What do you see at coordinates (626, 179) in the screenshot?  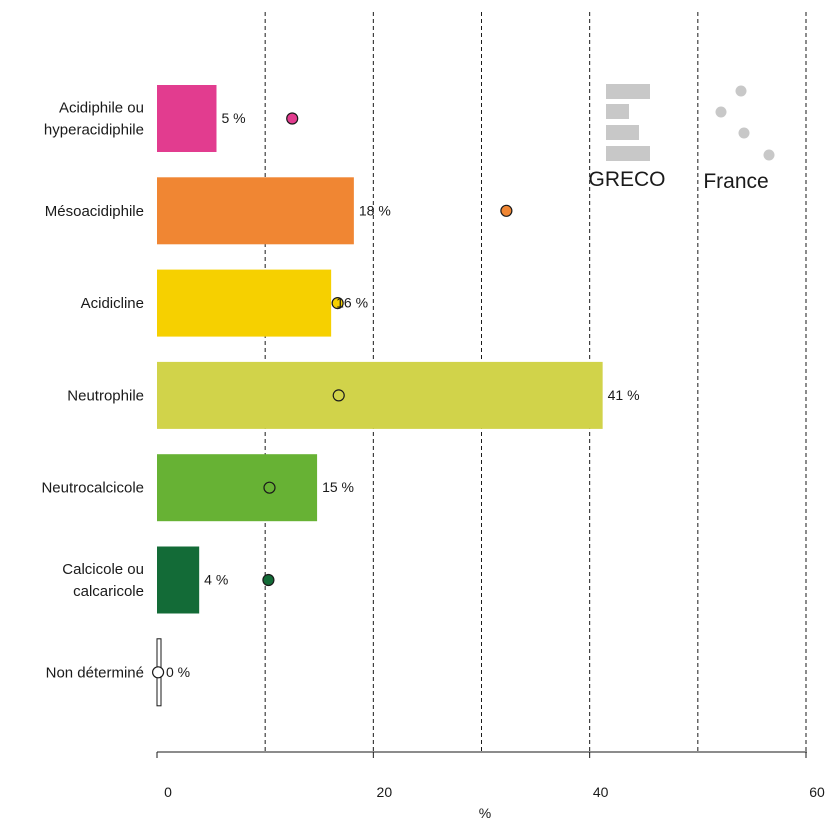 I see `greco-legend-label: GRECO` at bounding box center [626, 179].